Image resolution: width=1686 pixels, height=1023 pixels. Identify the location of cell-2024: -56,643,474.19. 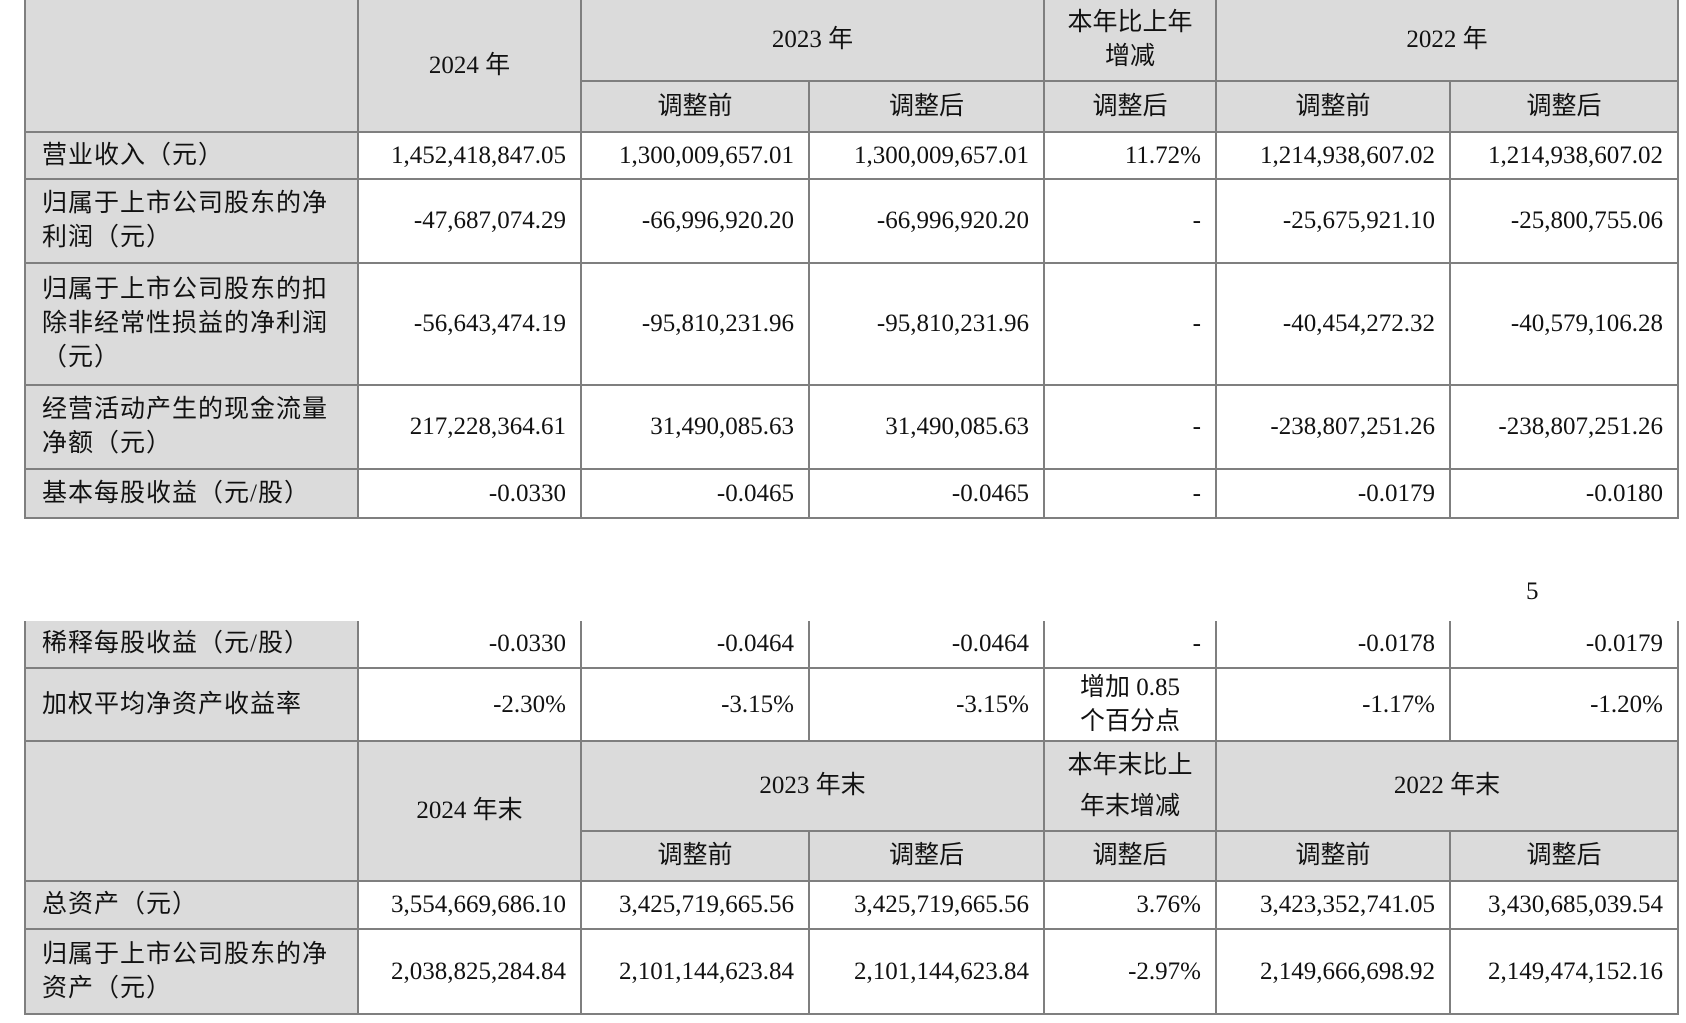
(469, 324).